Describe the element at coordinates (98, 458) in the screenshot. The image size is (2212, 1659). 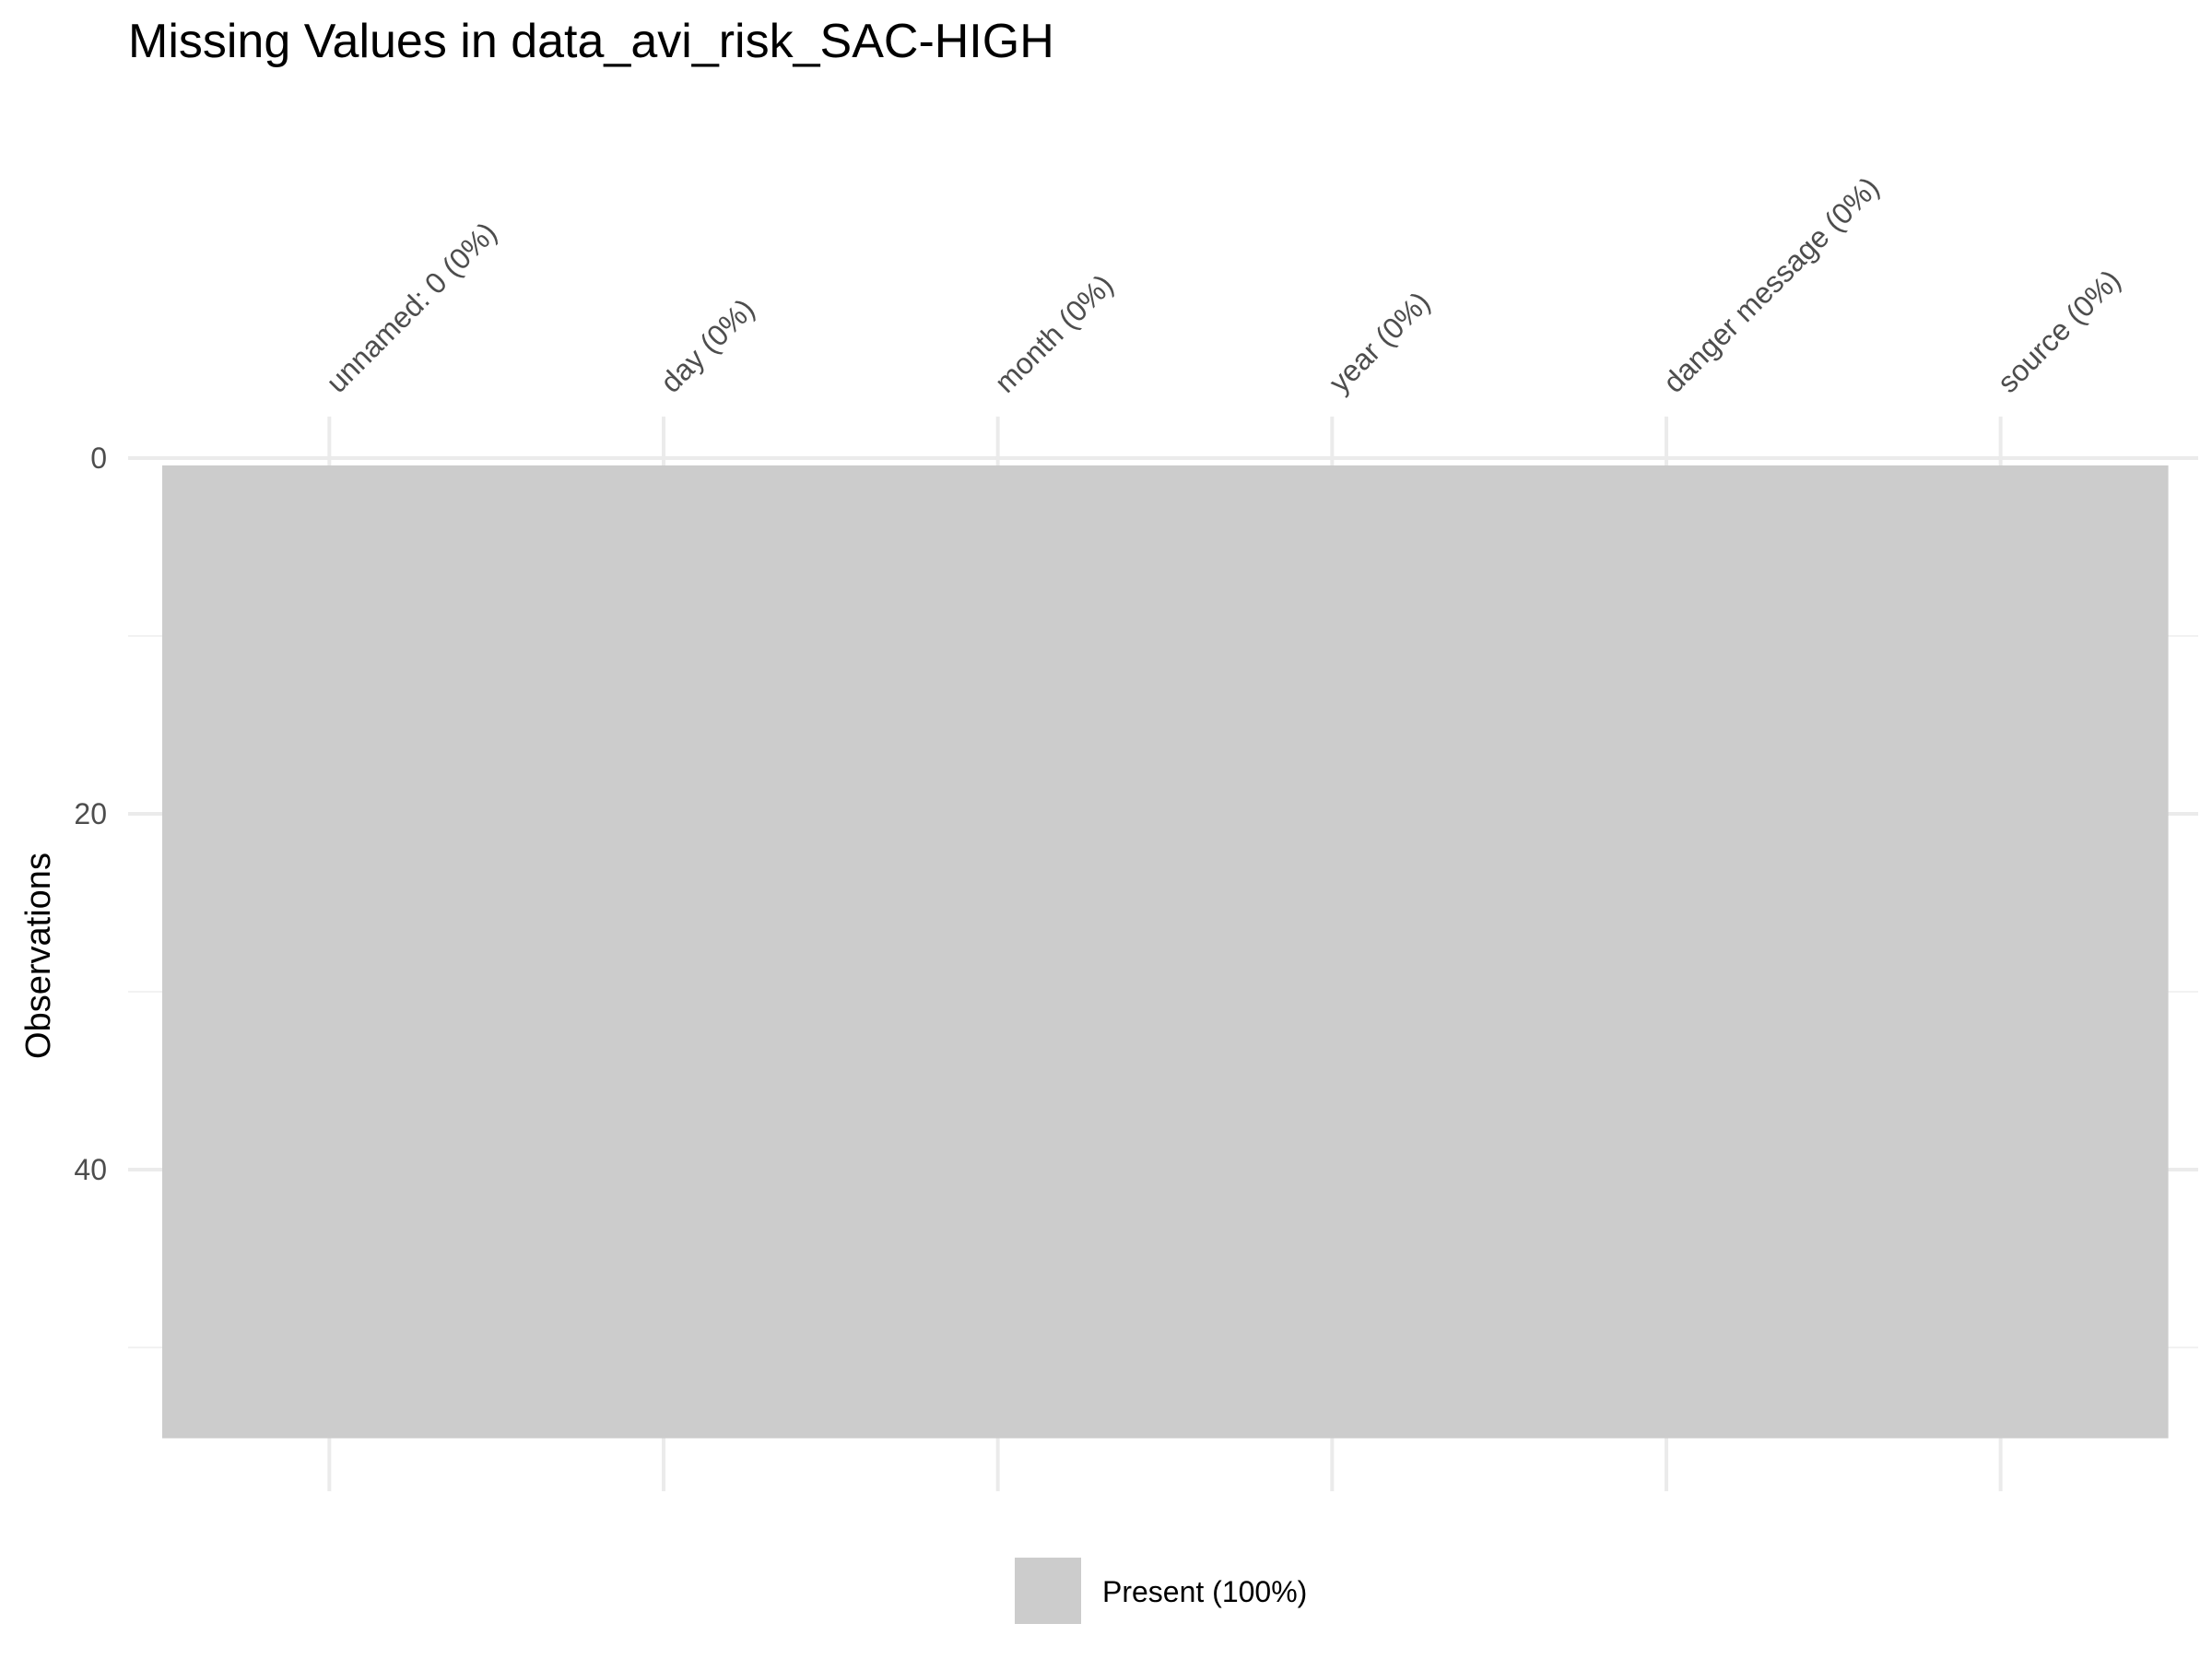
I see `y-tick-label: 0` at that location.